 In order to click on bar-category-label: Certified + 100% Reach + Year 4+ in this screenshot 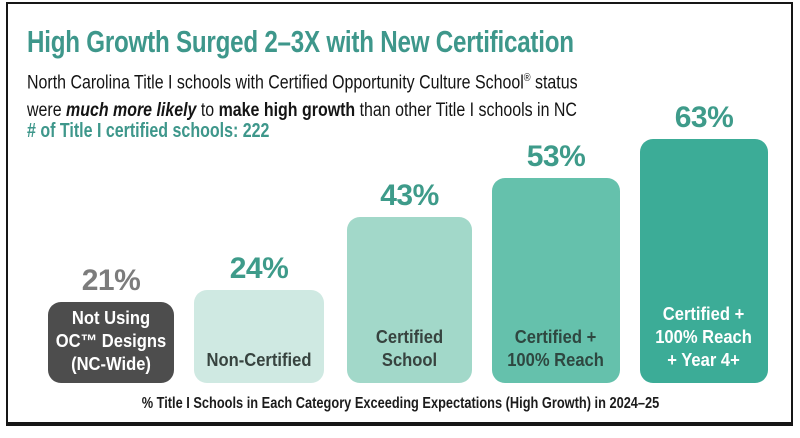, I will do `click(704, 261)`.